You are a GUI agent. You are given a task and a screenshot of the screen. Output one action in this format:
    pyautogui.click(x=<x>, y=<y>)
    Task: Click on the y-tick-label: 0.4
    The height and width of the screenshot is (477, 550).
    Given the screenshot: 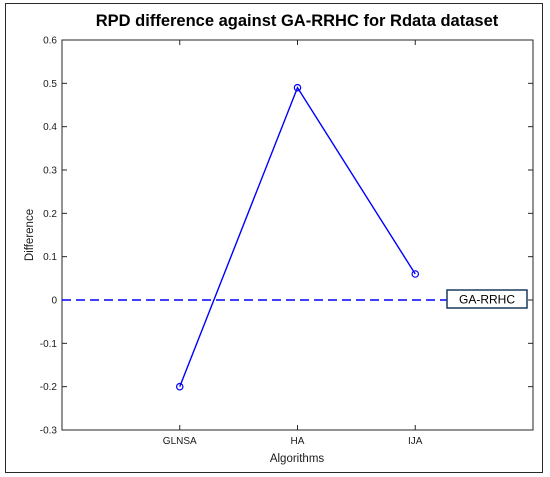 What is the action you would take?
    pyautogui.click(x=50, y=127)
    